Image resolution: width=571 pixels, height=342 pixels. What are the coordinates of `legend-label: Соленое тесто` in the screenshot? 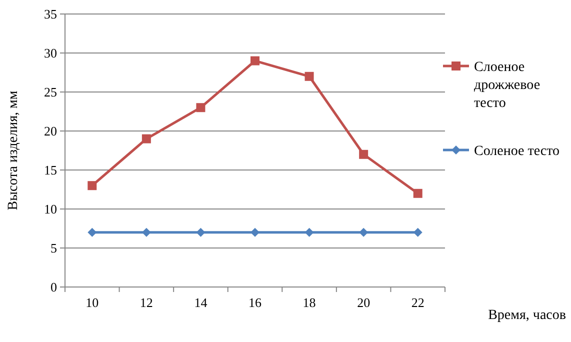 It's located at (517, 151).